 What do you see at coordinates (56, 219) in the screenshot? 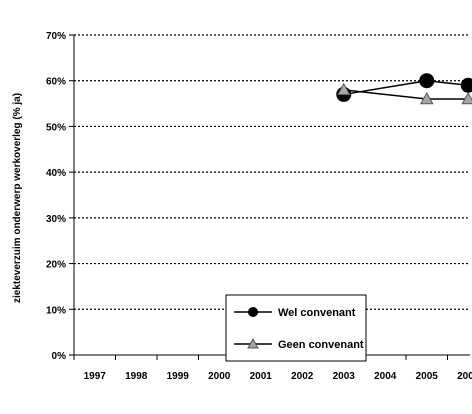
I see `y-tick-label: 30%` at bounding box center [56, 219].